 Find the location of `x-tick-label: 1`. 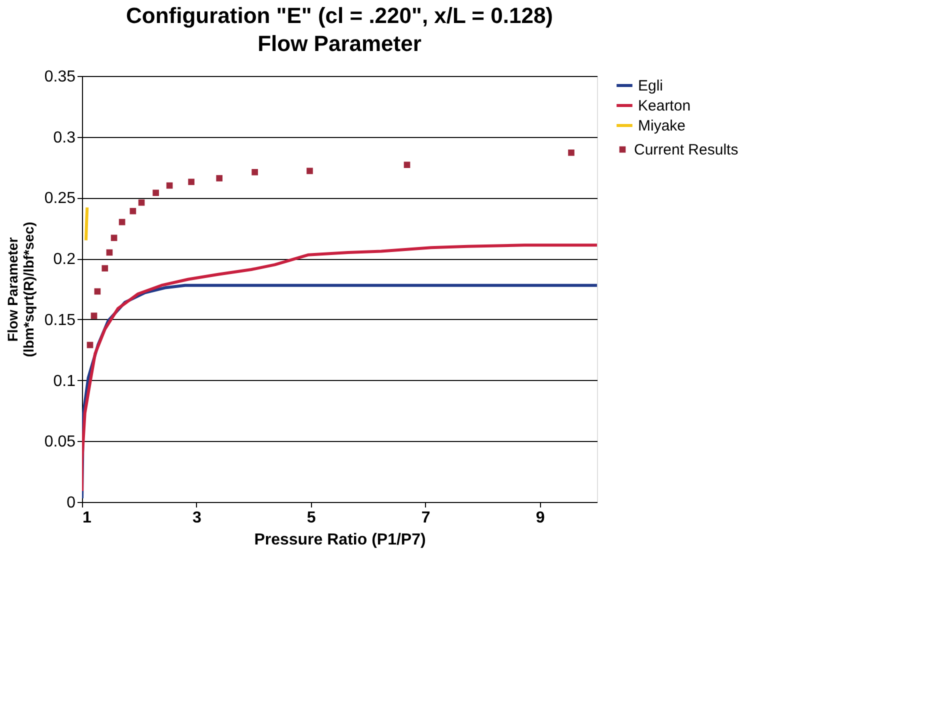

x-tick-label: 1 is located at coordinates (87, 518).